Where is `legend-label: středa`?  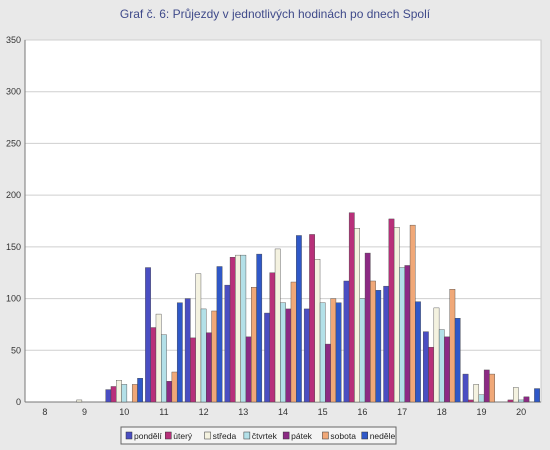
legend-label: středa is located at coordinates (225, 436).